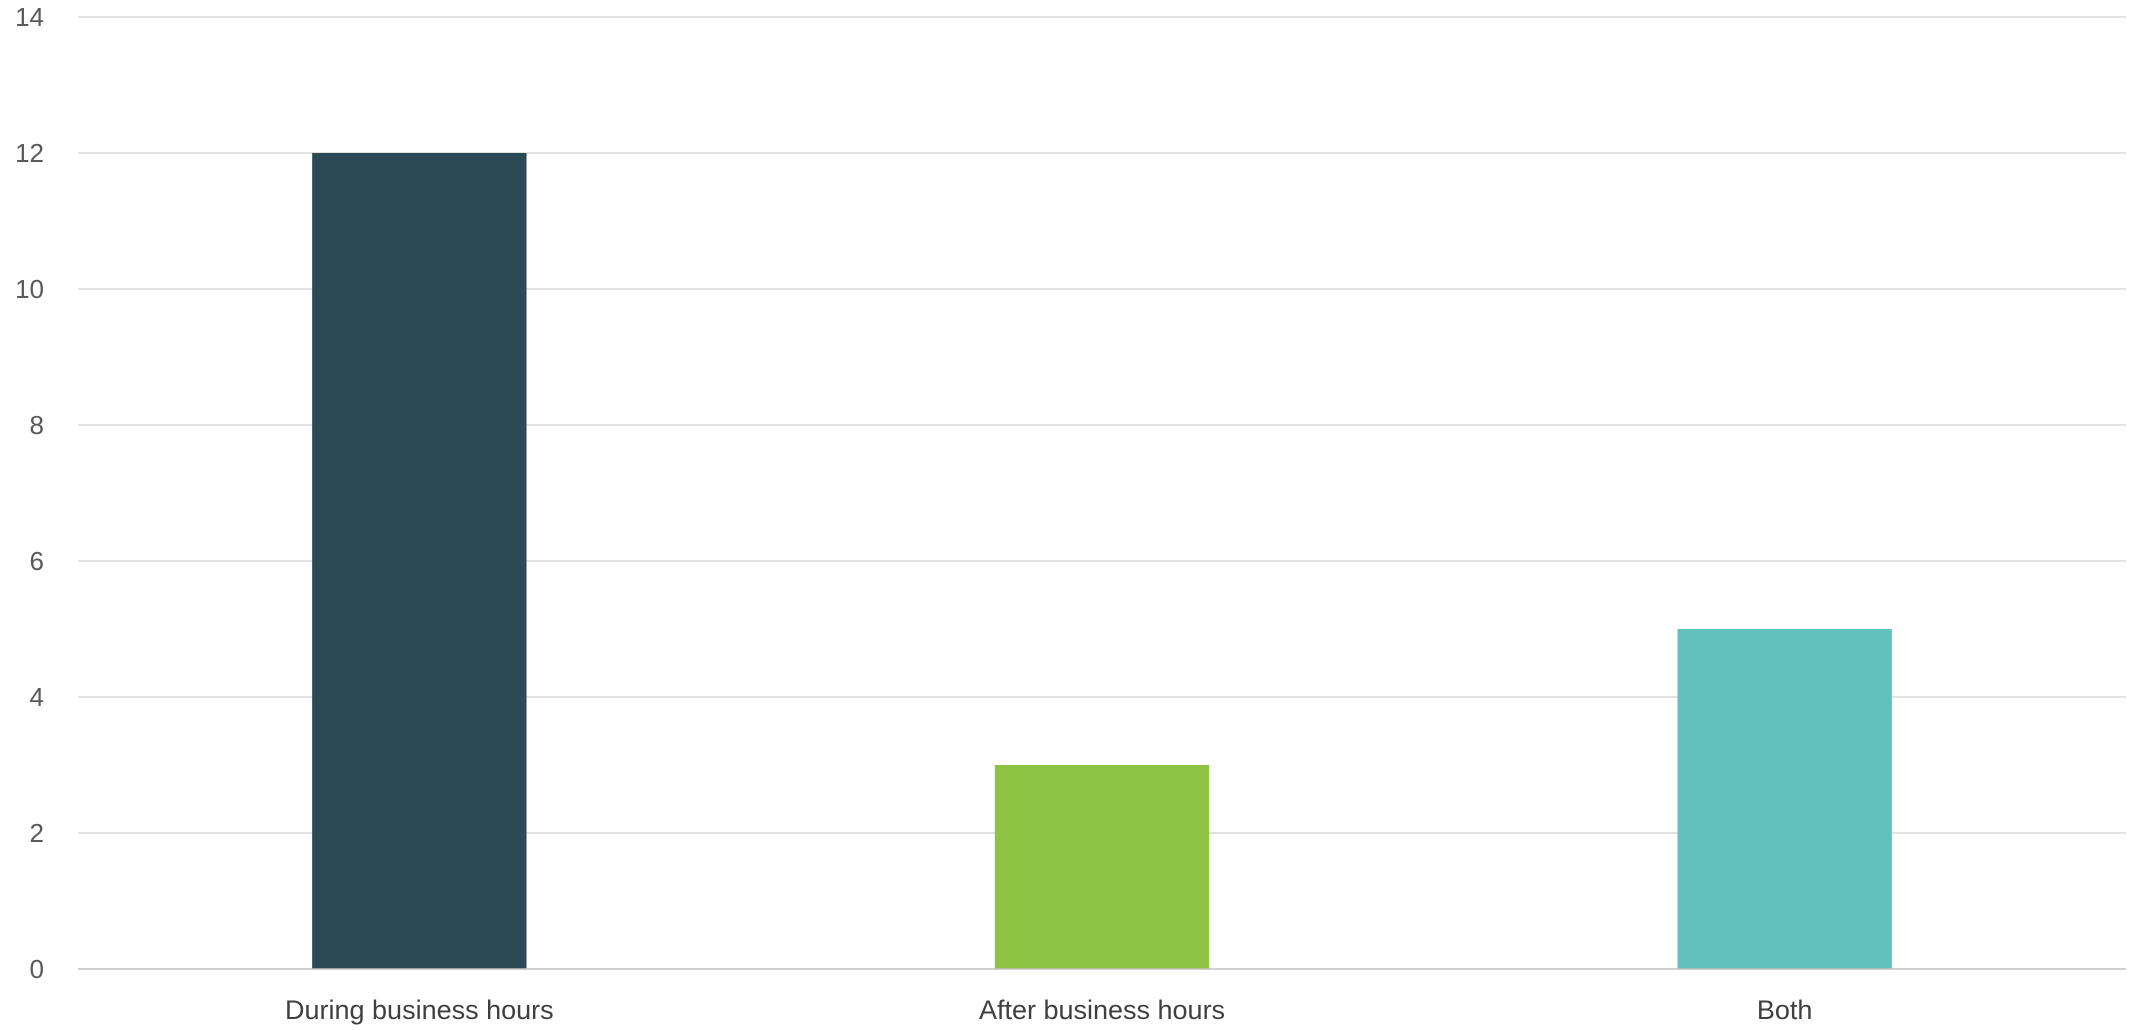 Image resolution: width=2138 pixels, height=1030 pixels. What do you see at coordinates (29, 17) in the screenshot?
I see `y-tick-label: 14` at bounding box center [29, 17].